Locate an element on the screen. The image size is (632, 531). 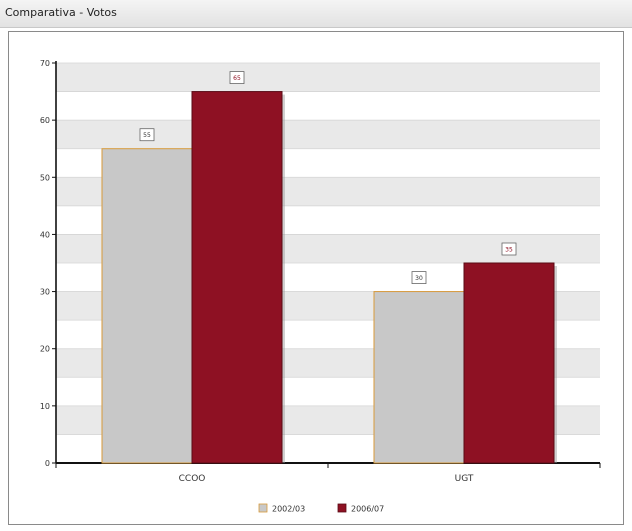
legend-label: 2002/03 is located at coordinates (288, 509).